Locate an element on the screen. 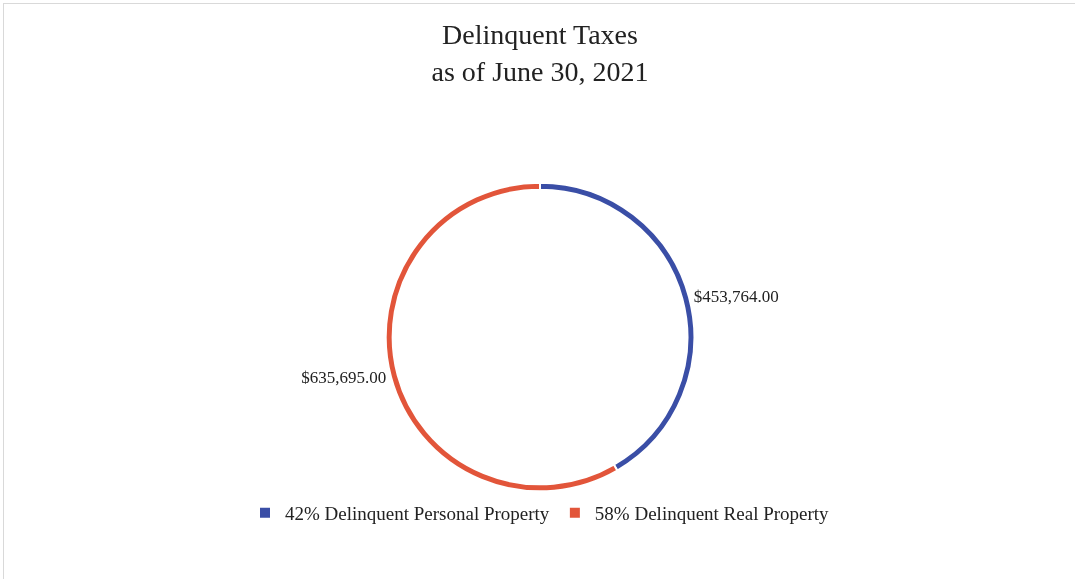  chart-title: Delinquent Taxes as of June 30, 2021 is located at coordinates (540, 53).